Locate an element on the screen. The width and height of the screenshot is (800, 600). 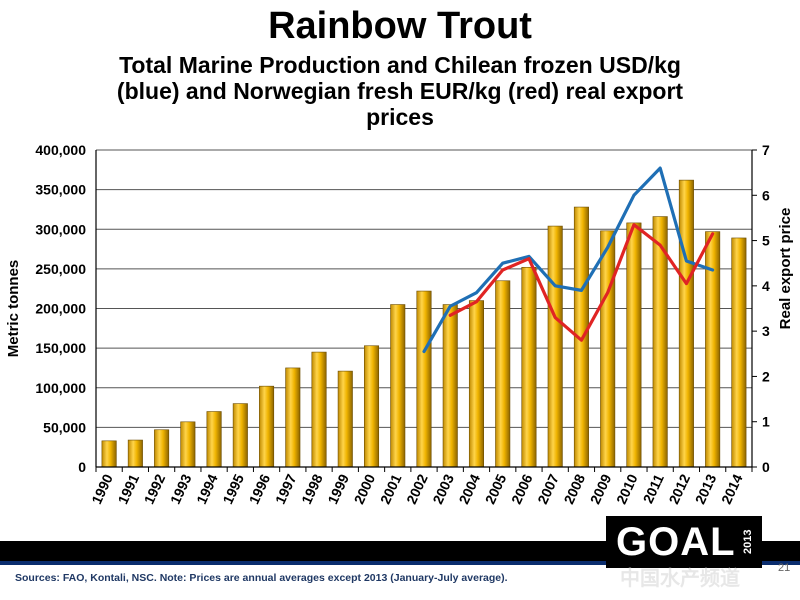
price-lines is located at coordinates (568, 260).